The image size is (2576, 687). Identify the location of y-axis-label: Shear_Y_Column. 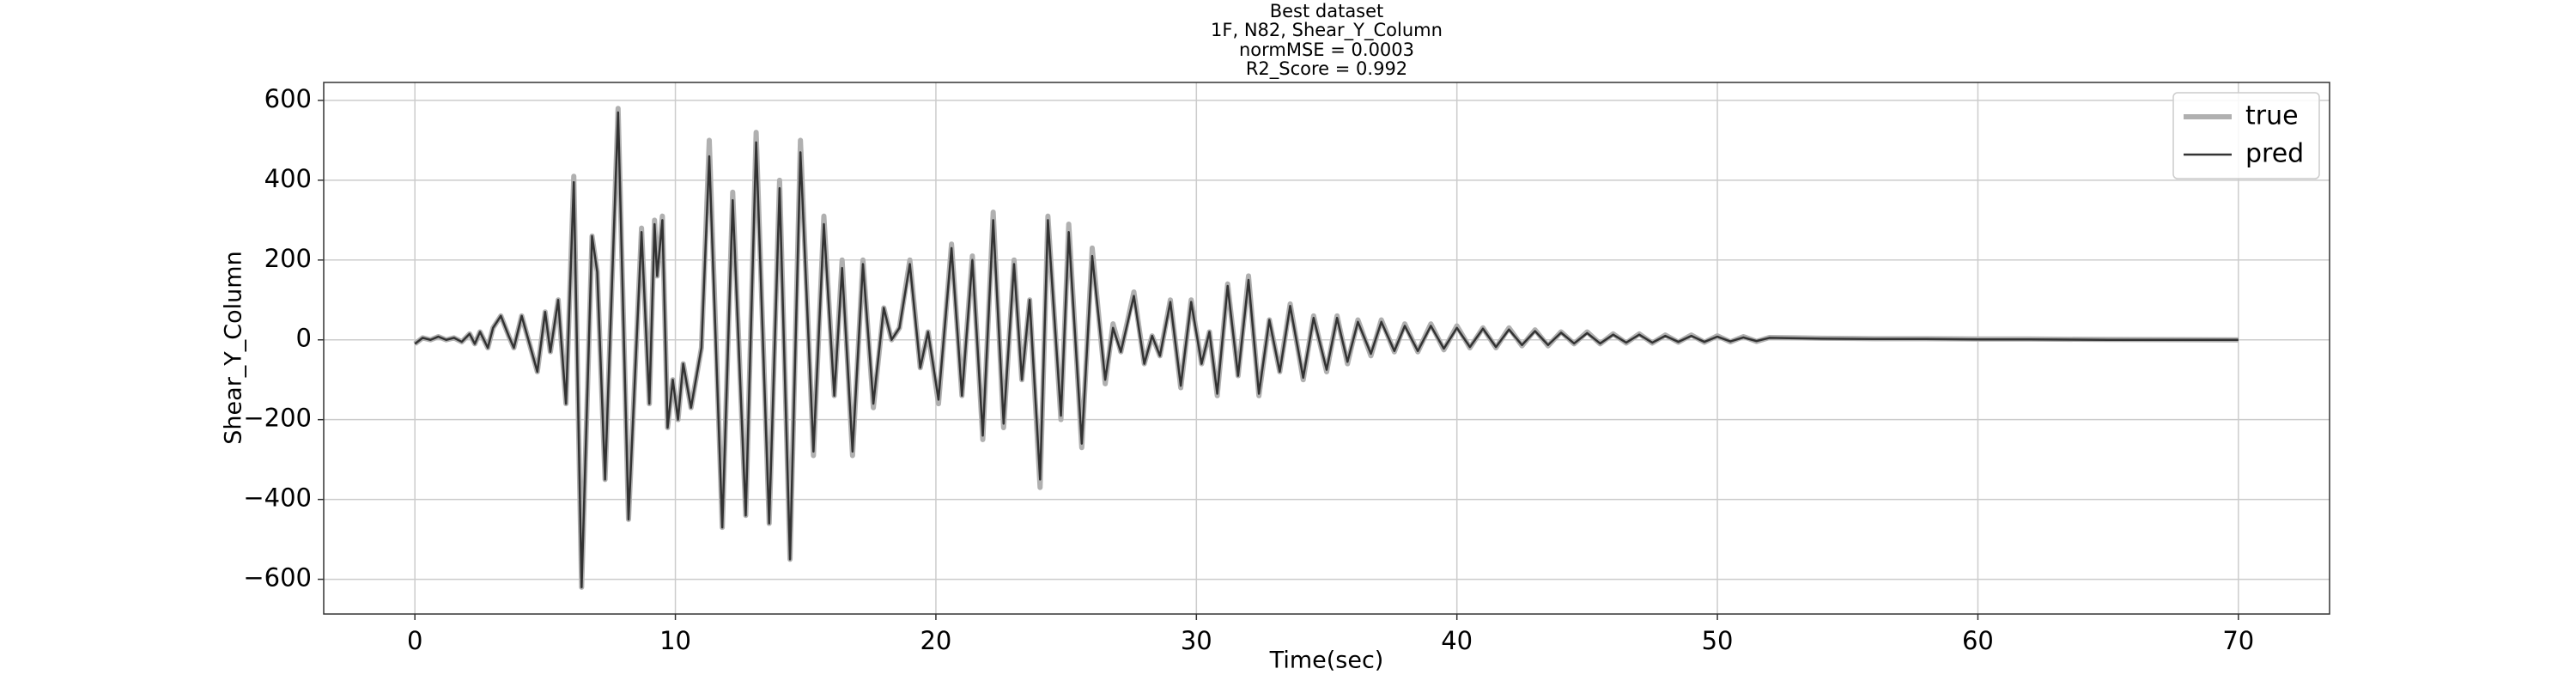
(234, 347).